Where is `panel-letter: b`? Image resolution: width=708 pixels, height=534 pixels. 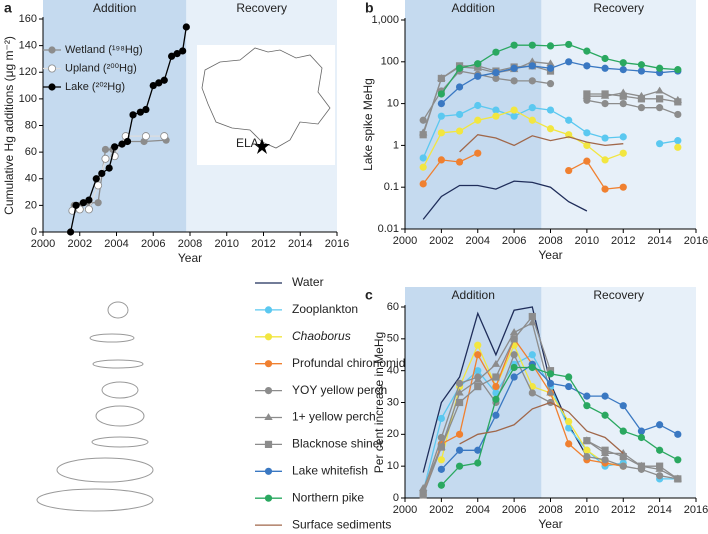
panel-letter: b is located at coordinates (369, 8).